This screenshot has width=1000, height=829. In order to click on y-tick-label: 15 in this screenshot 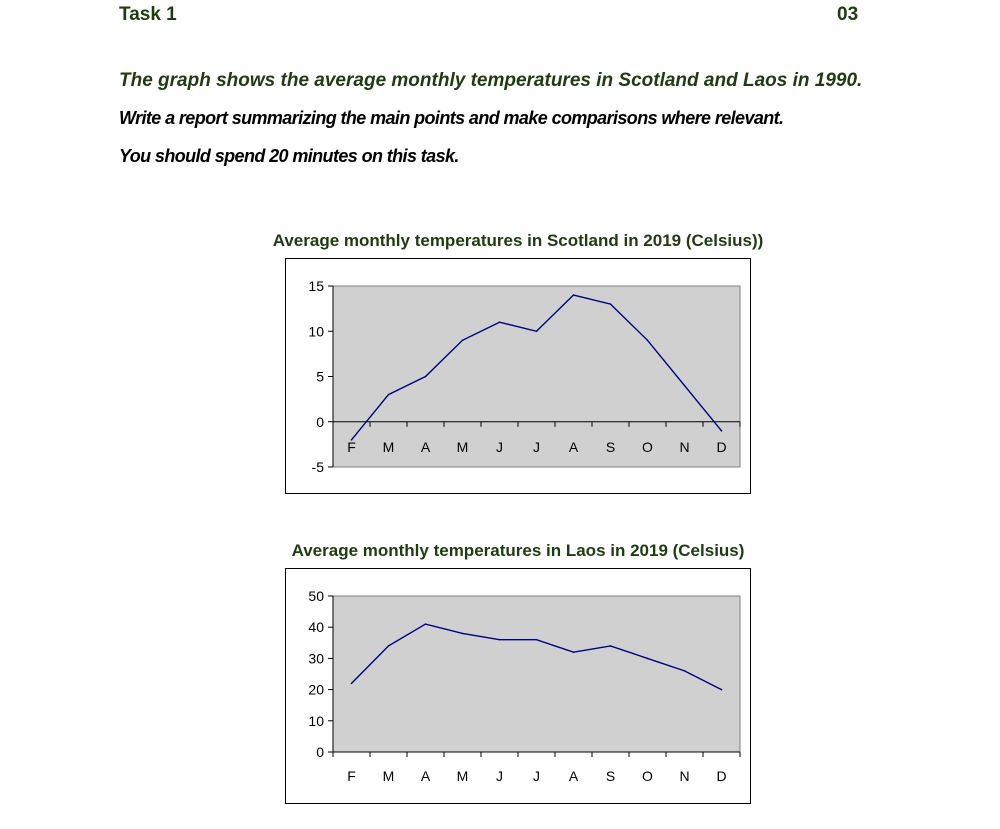, I will do `click(316, 286)`.